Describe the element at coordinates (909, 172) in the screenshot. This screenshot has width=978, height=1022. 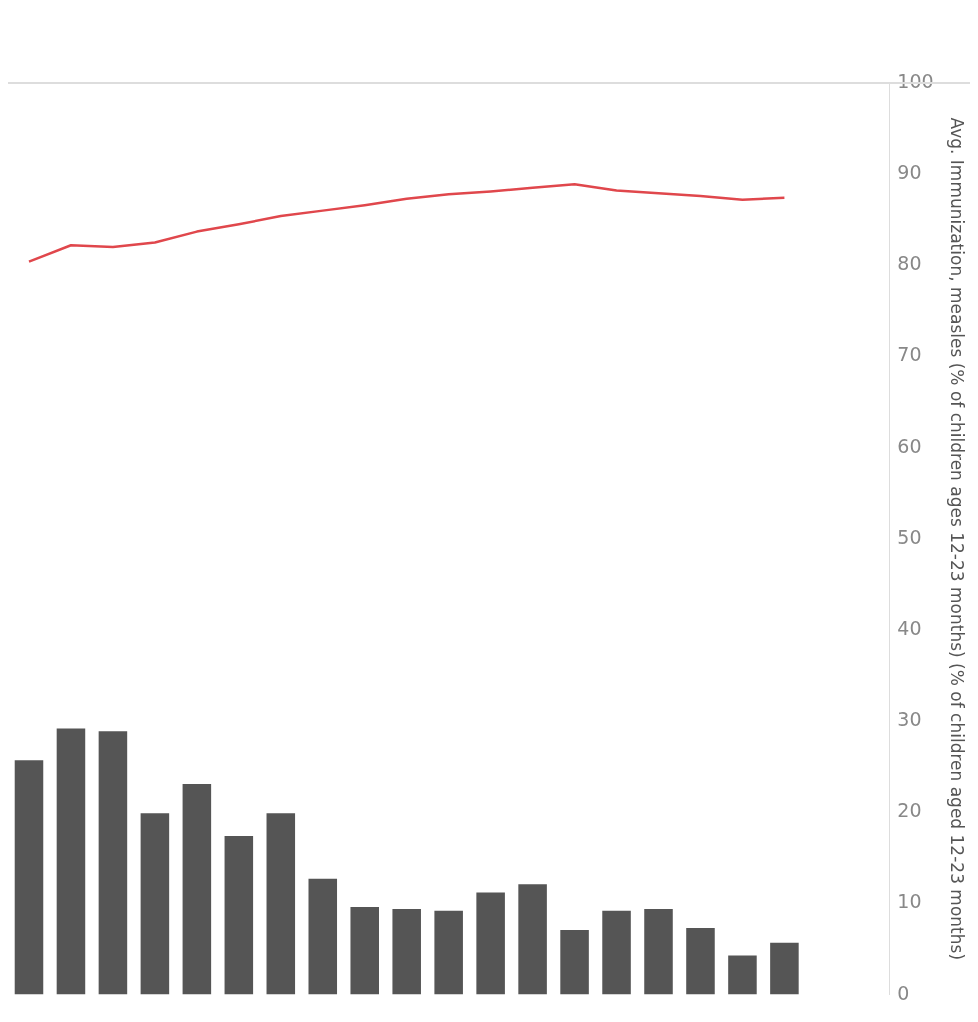
I see `y-tick-label: 90` at that location.